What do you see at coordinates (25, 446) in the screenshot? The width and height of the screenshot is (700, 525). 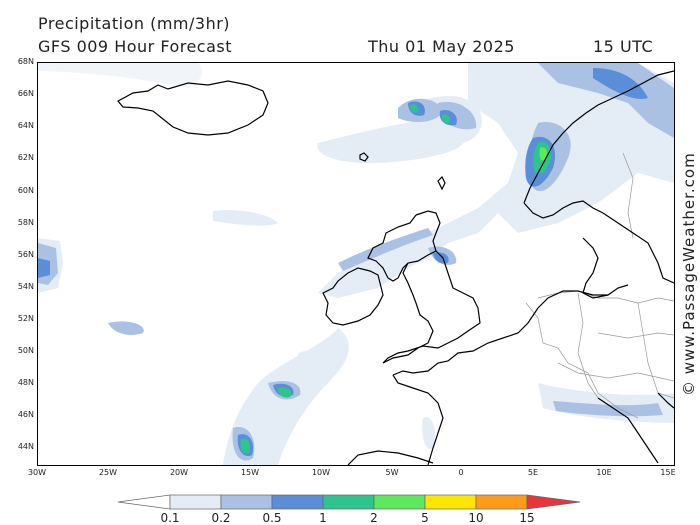 I see `lat-label: 44N` at bounding box center [25, 446].